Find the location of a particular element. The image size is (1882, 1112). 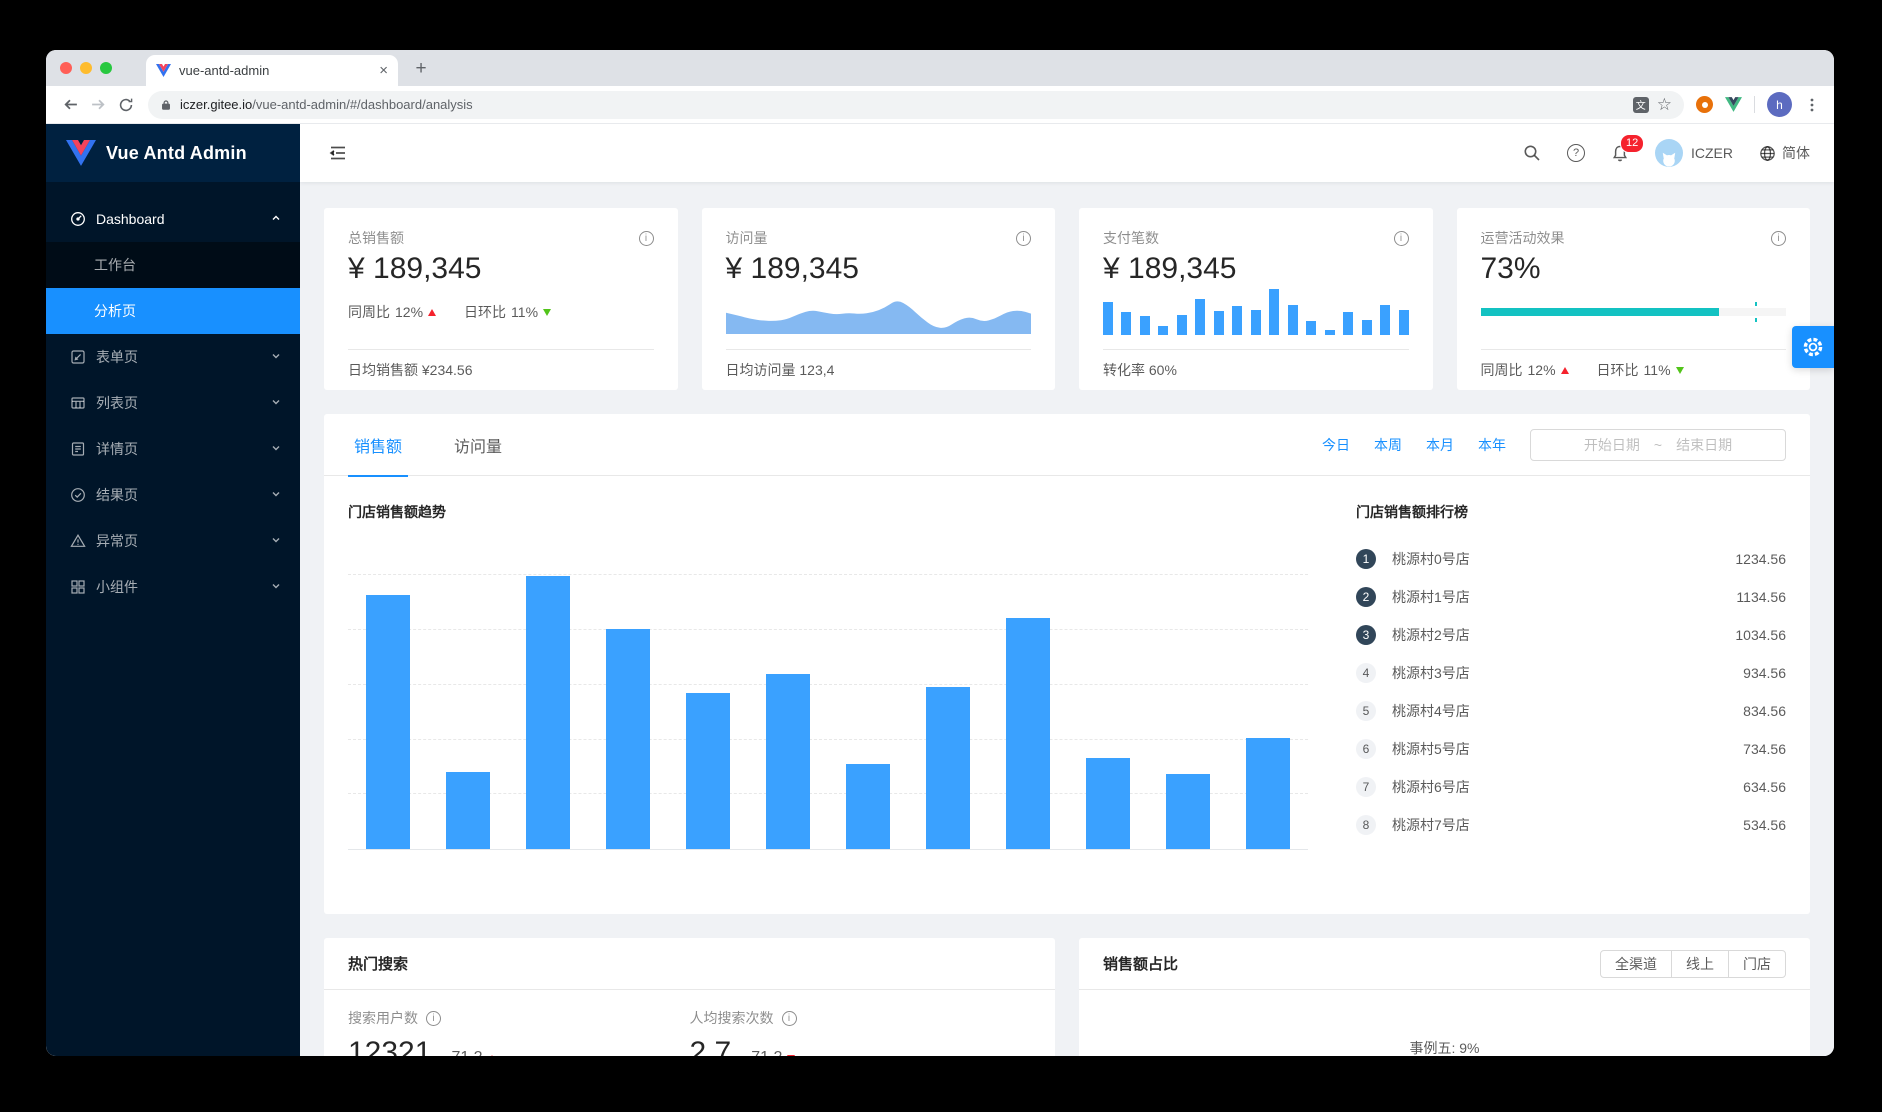

vue-devtools-icon is located at coordinates (1733, 104).